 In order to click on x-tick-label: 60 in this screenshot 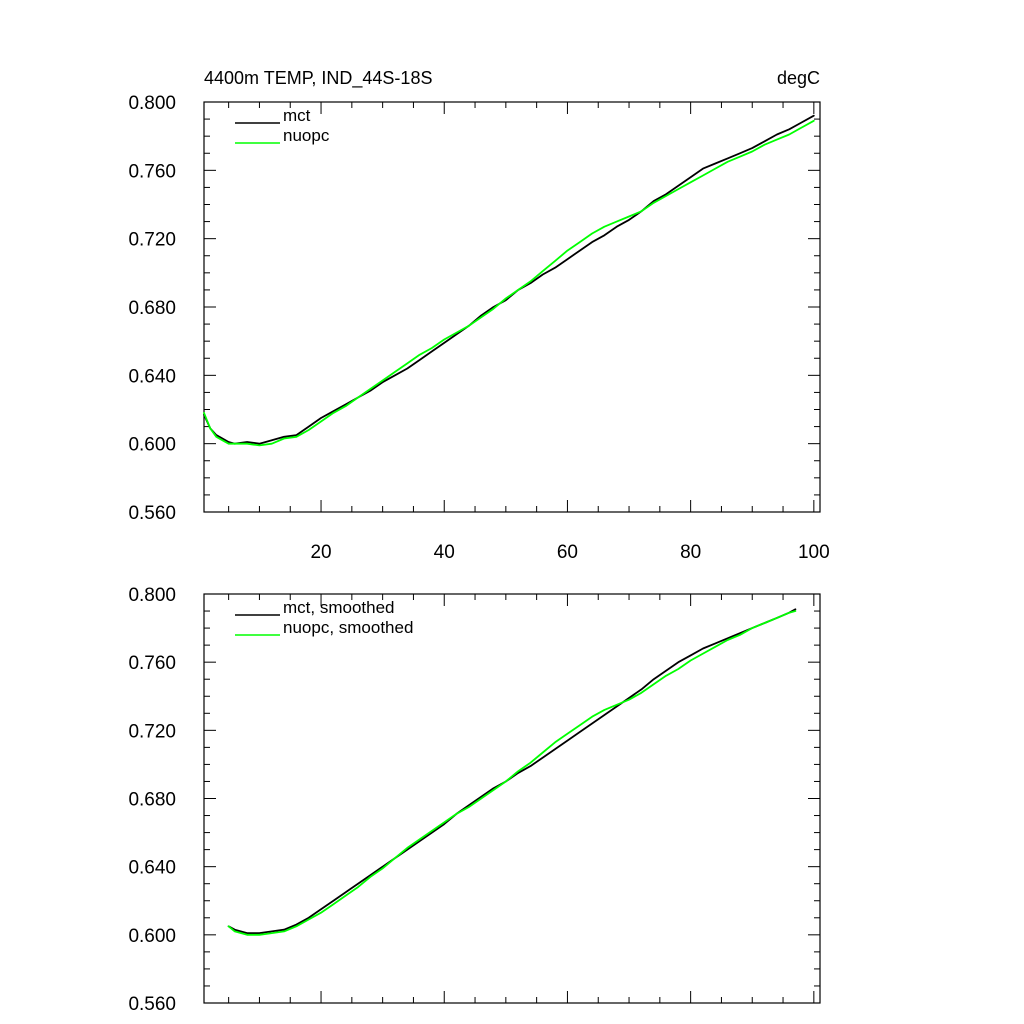, I will do `click(567, 552)`.